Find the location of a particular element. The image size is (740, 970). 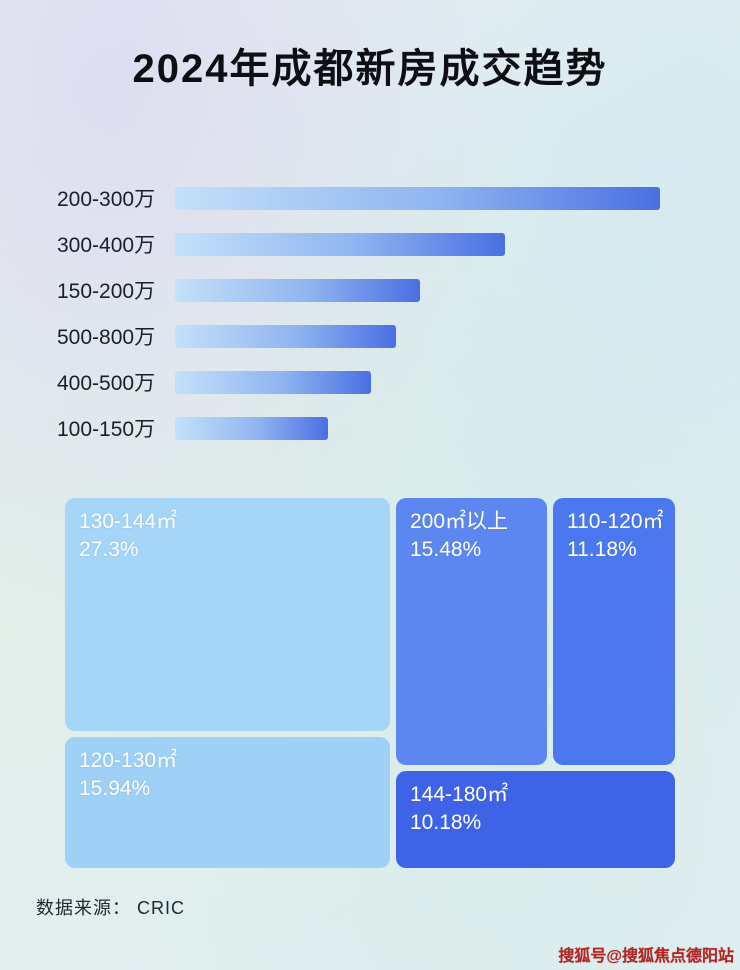

bar-category-label: 400-500万 is located at coordinates (106, 383).